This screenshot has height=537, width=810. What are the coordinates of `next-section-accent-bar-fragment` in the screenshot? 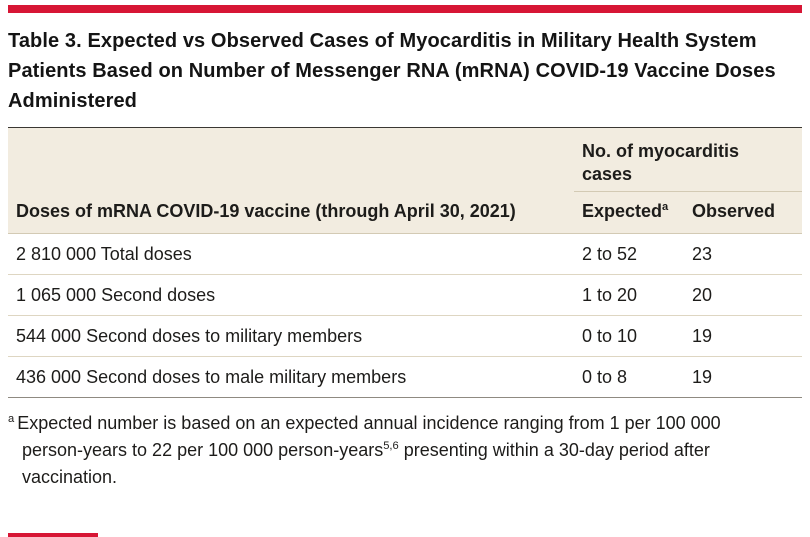 It's located at (53, 535).